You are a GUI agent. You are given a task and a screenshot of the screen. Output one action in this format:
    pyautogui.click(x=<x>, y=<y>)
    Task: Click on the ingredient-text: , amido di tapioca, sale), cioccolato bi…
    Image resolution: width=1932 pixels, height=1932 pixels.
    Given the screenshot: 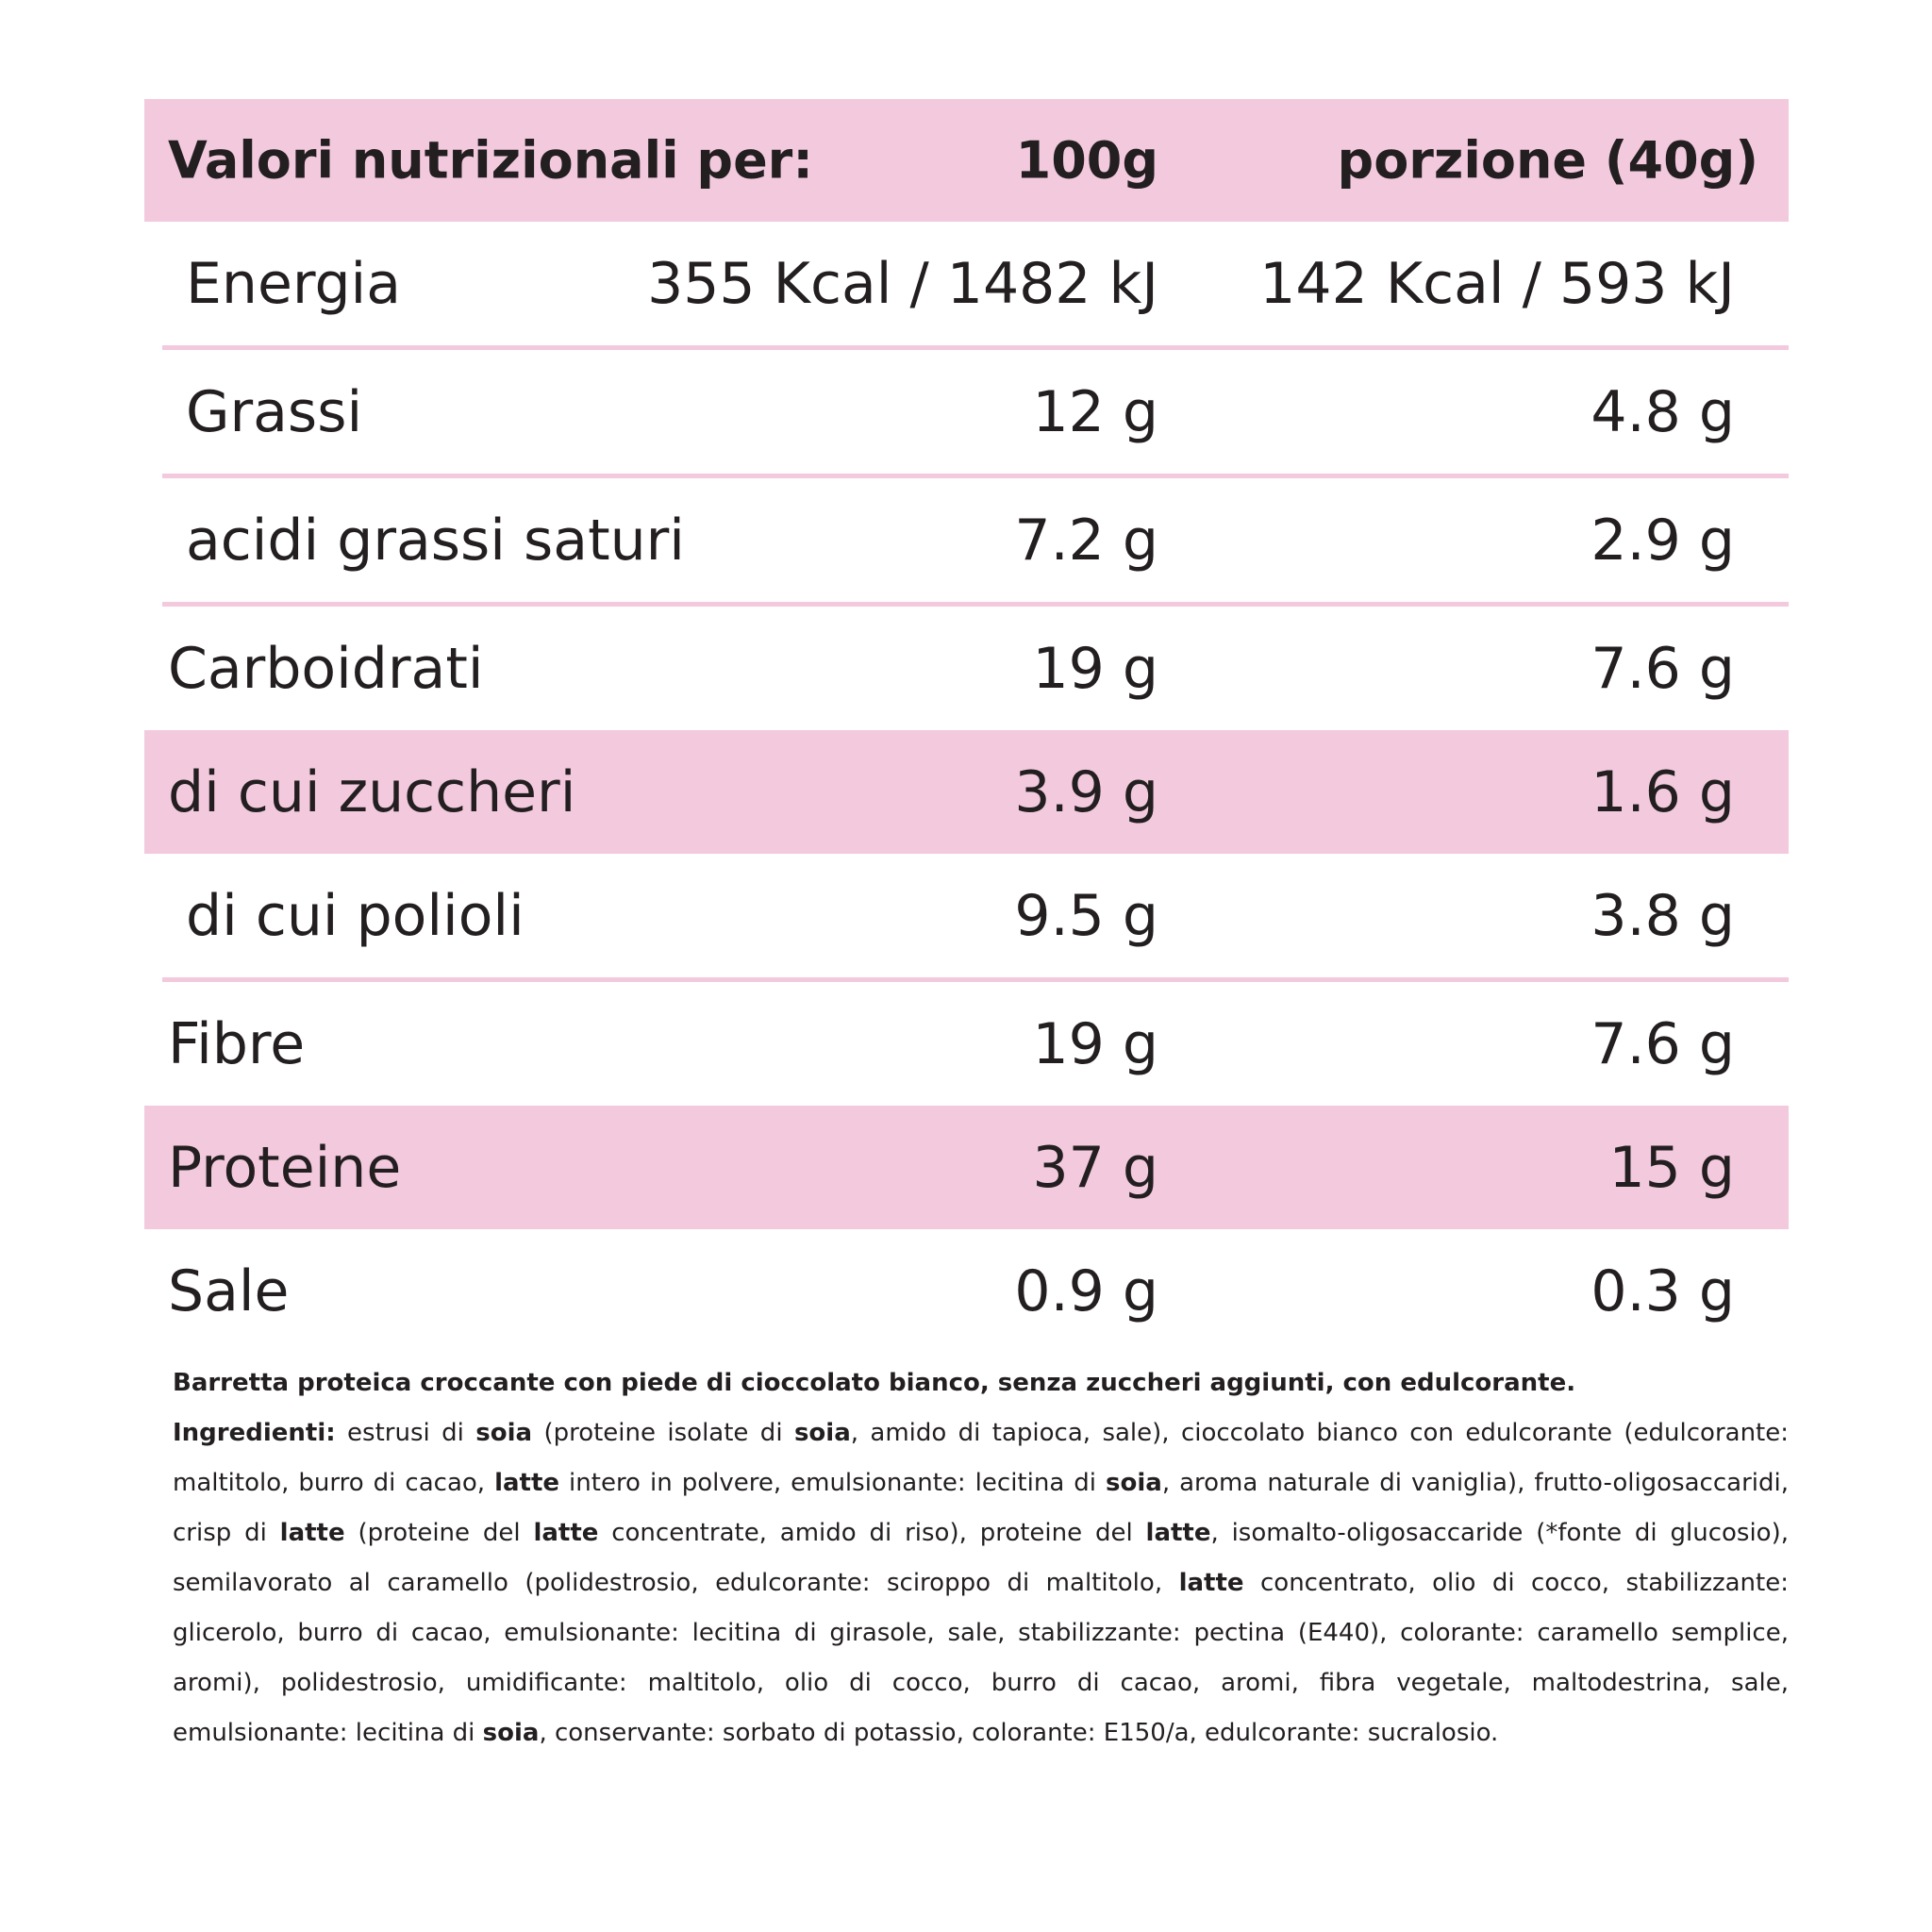 What is the action you would take?
    pyautogui.click(x=981, y=1458)
    